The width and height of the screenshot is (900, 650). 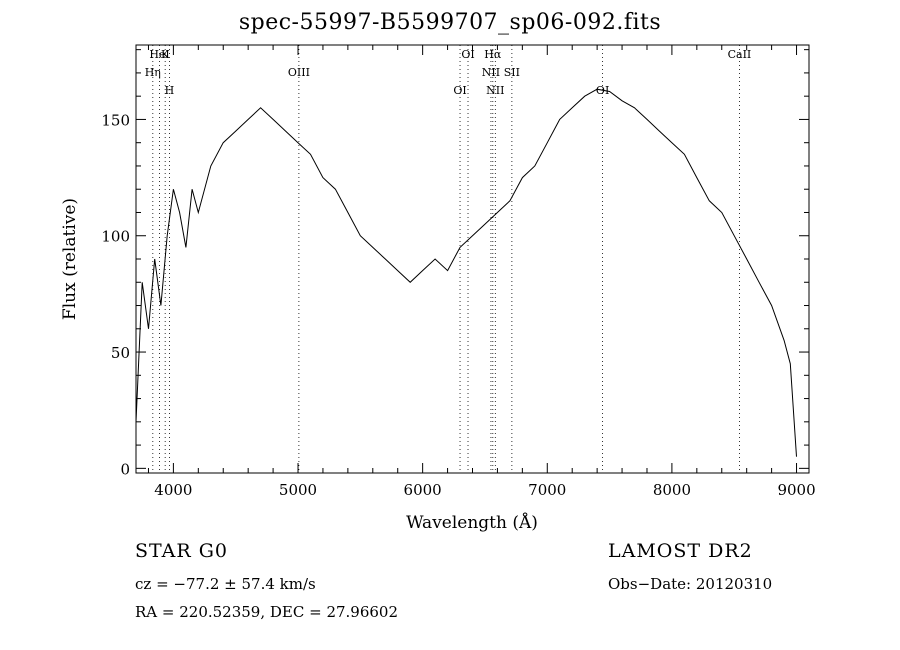 I want to click on y-tick-label: 50, so click(x=120, y=353).